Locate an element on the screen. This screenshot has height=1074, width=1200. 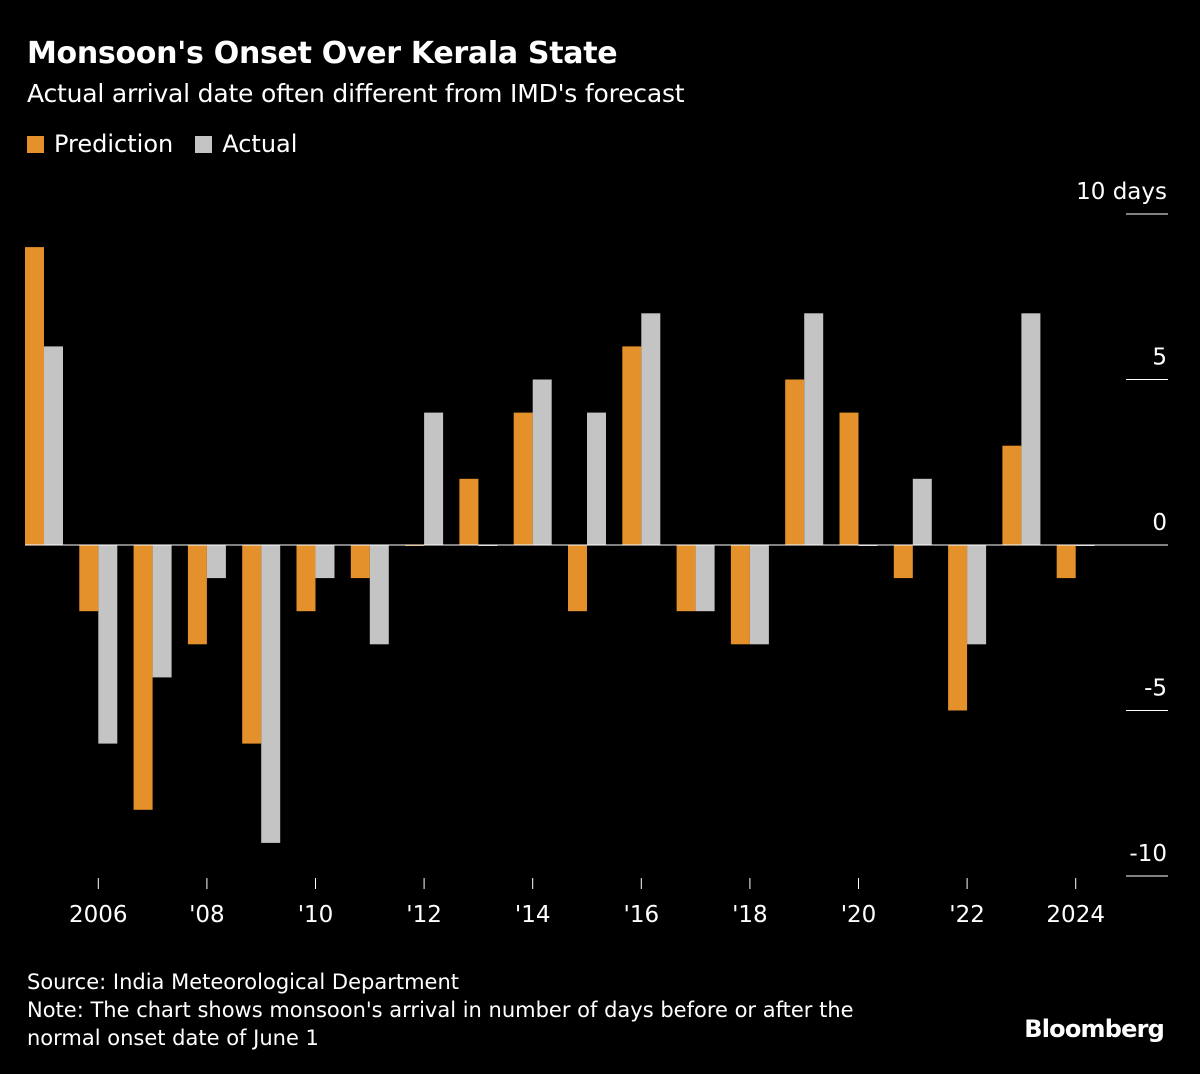
bar-prediction-2007 is located at coordinates (143, 677).